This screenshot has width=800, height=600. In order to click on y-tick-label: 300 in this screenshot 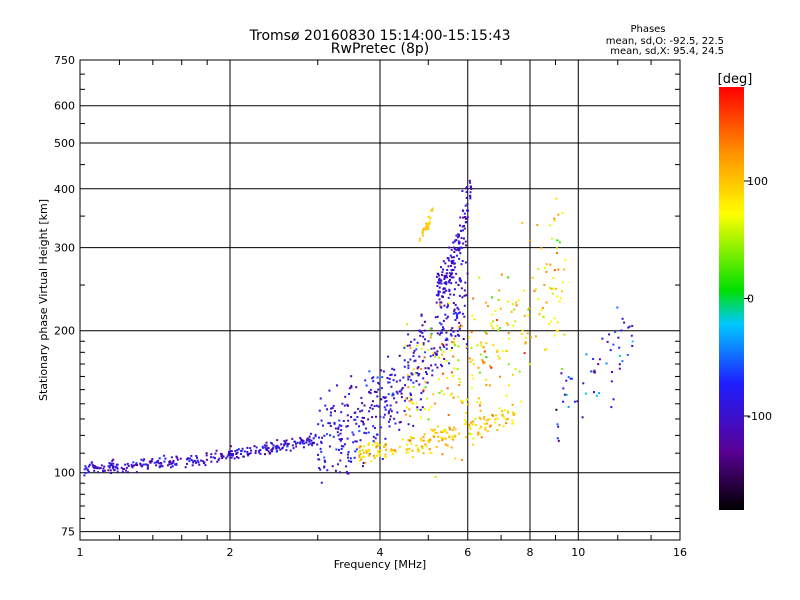, I will do `click(64, 248)`.